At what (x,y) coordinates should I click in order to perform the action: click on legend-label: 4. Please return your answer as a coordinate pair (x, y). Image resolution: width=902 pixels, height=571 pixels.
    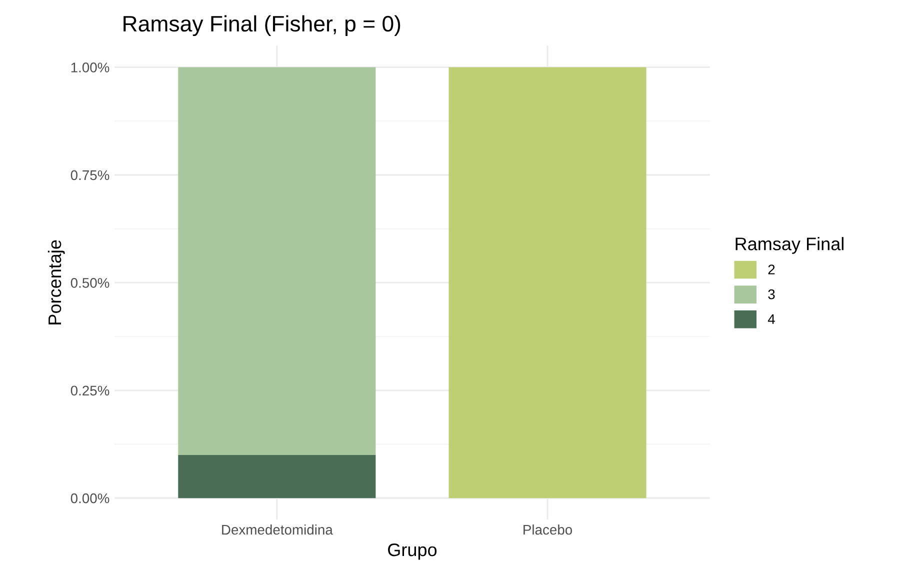
    Looking at the image, I should click on (771, 319).